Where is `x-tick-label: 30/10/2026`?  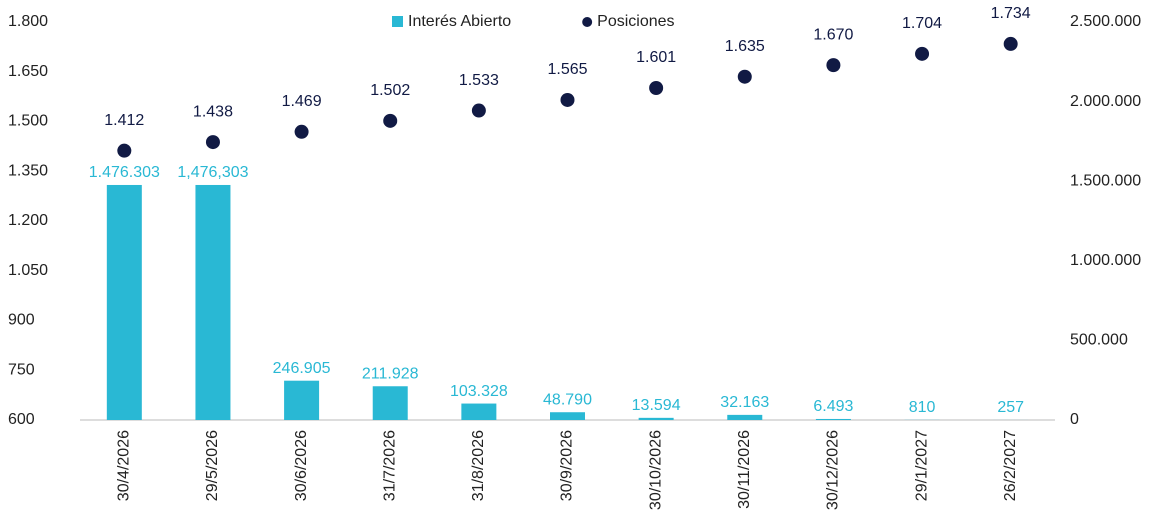 x-tick-label: 30/10/2026 is located at coordinates (655, 470).